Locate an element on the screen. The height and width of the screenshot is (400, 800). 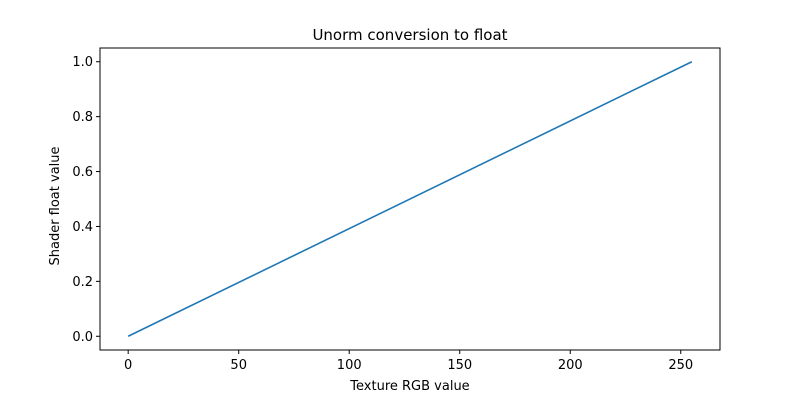
x-tick-label: 0 is located at coordinates (128, 365).